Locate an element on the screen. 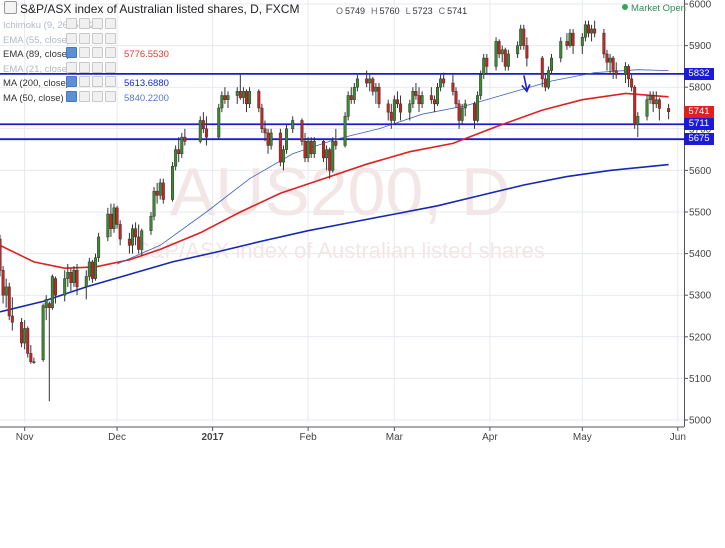 Image resolution: width=725 pixels, height=548 pixels. indicator-row: MA (50, close) 5840.2200 is located at coordinates (86, 97).